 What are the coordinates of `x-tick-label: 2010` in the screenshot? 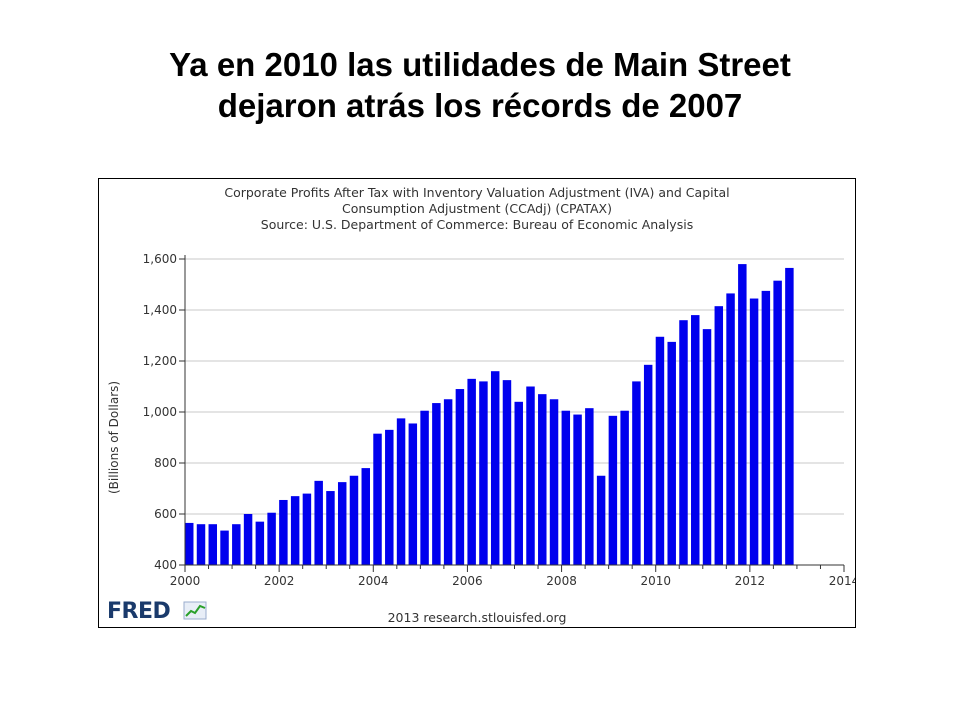 It's located at (655, 581).